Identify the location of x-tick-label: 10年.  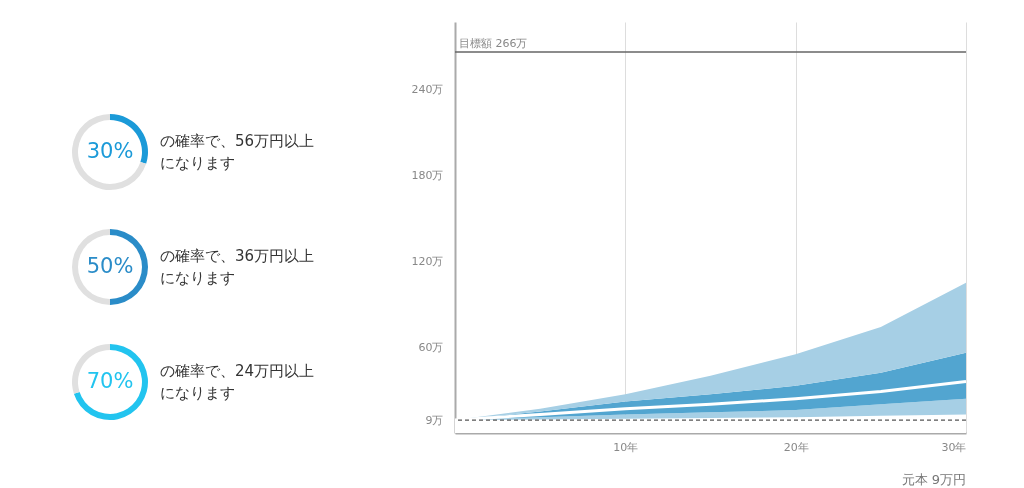
(626, 447).